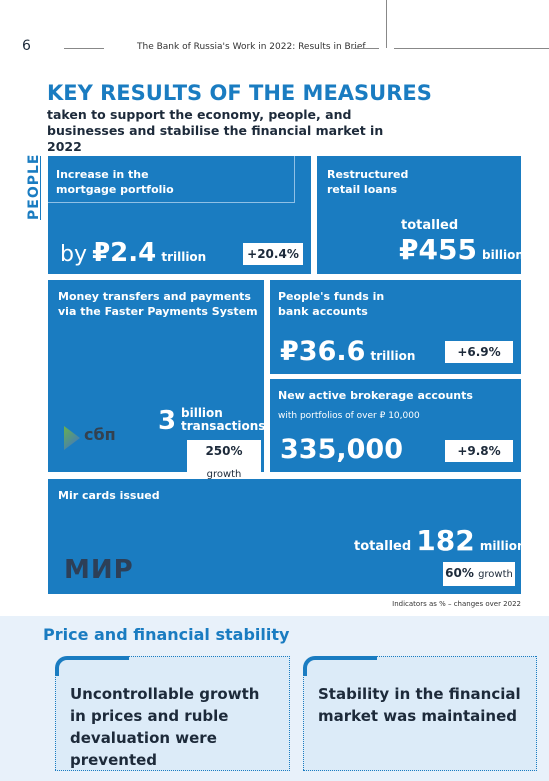 The width and height of the screenshot is (549, 781). I want to click on change: +9.8%, so click(479, 451).